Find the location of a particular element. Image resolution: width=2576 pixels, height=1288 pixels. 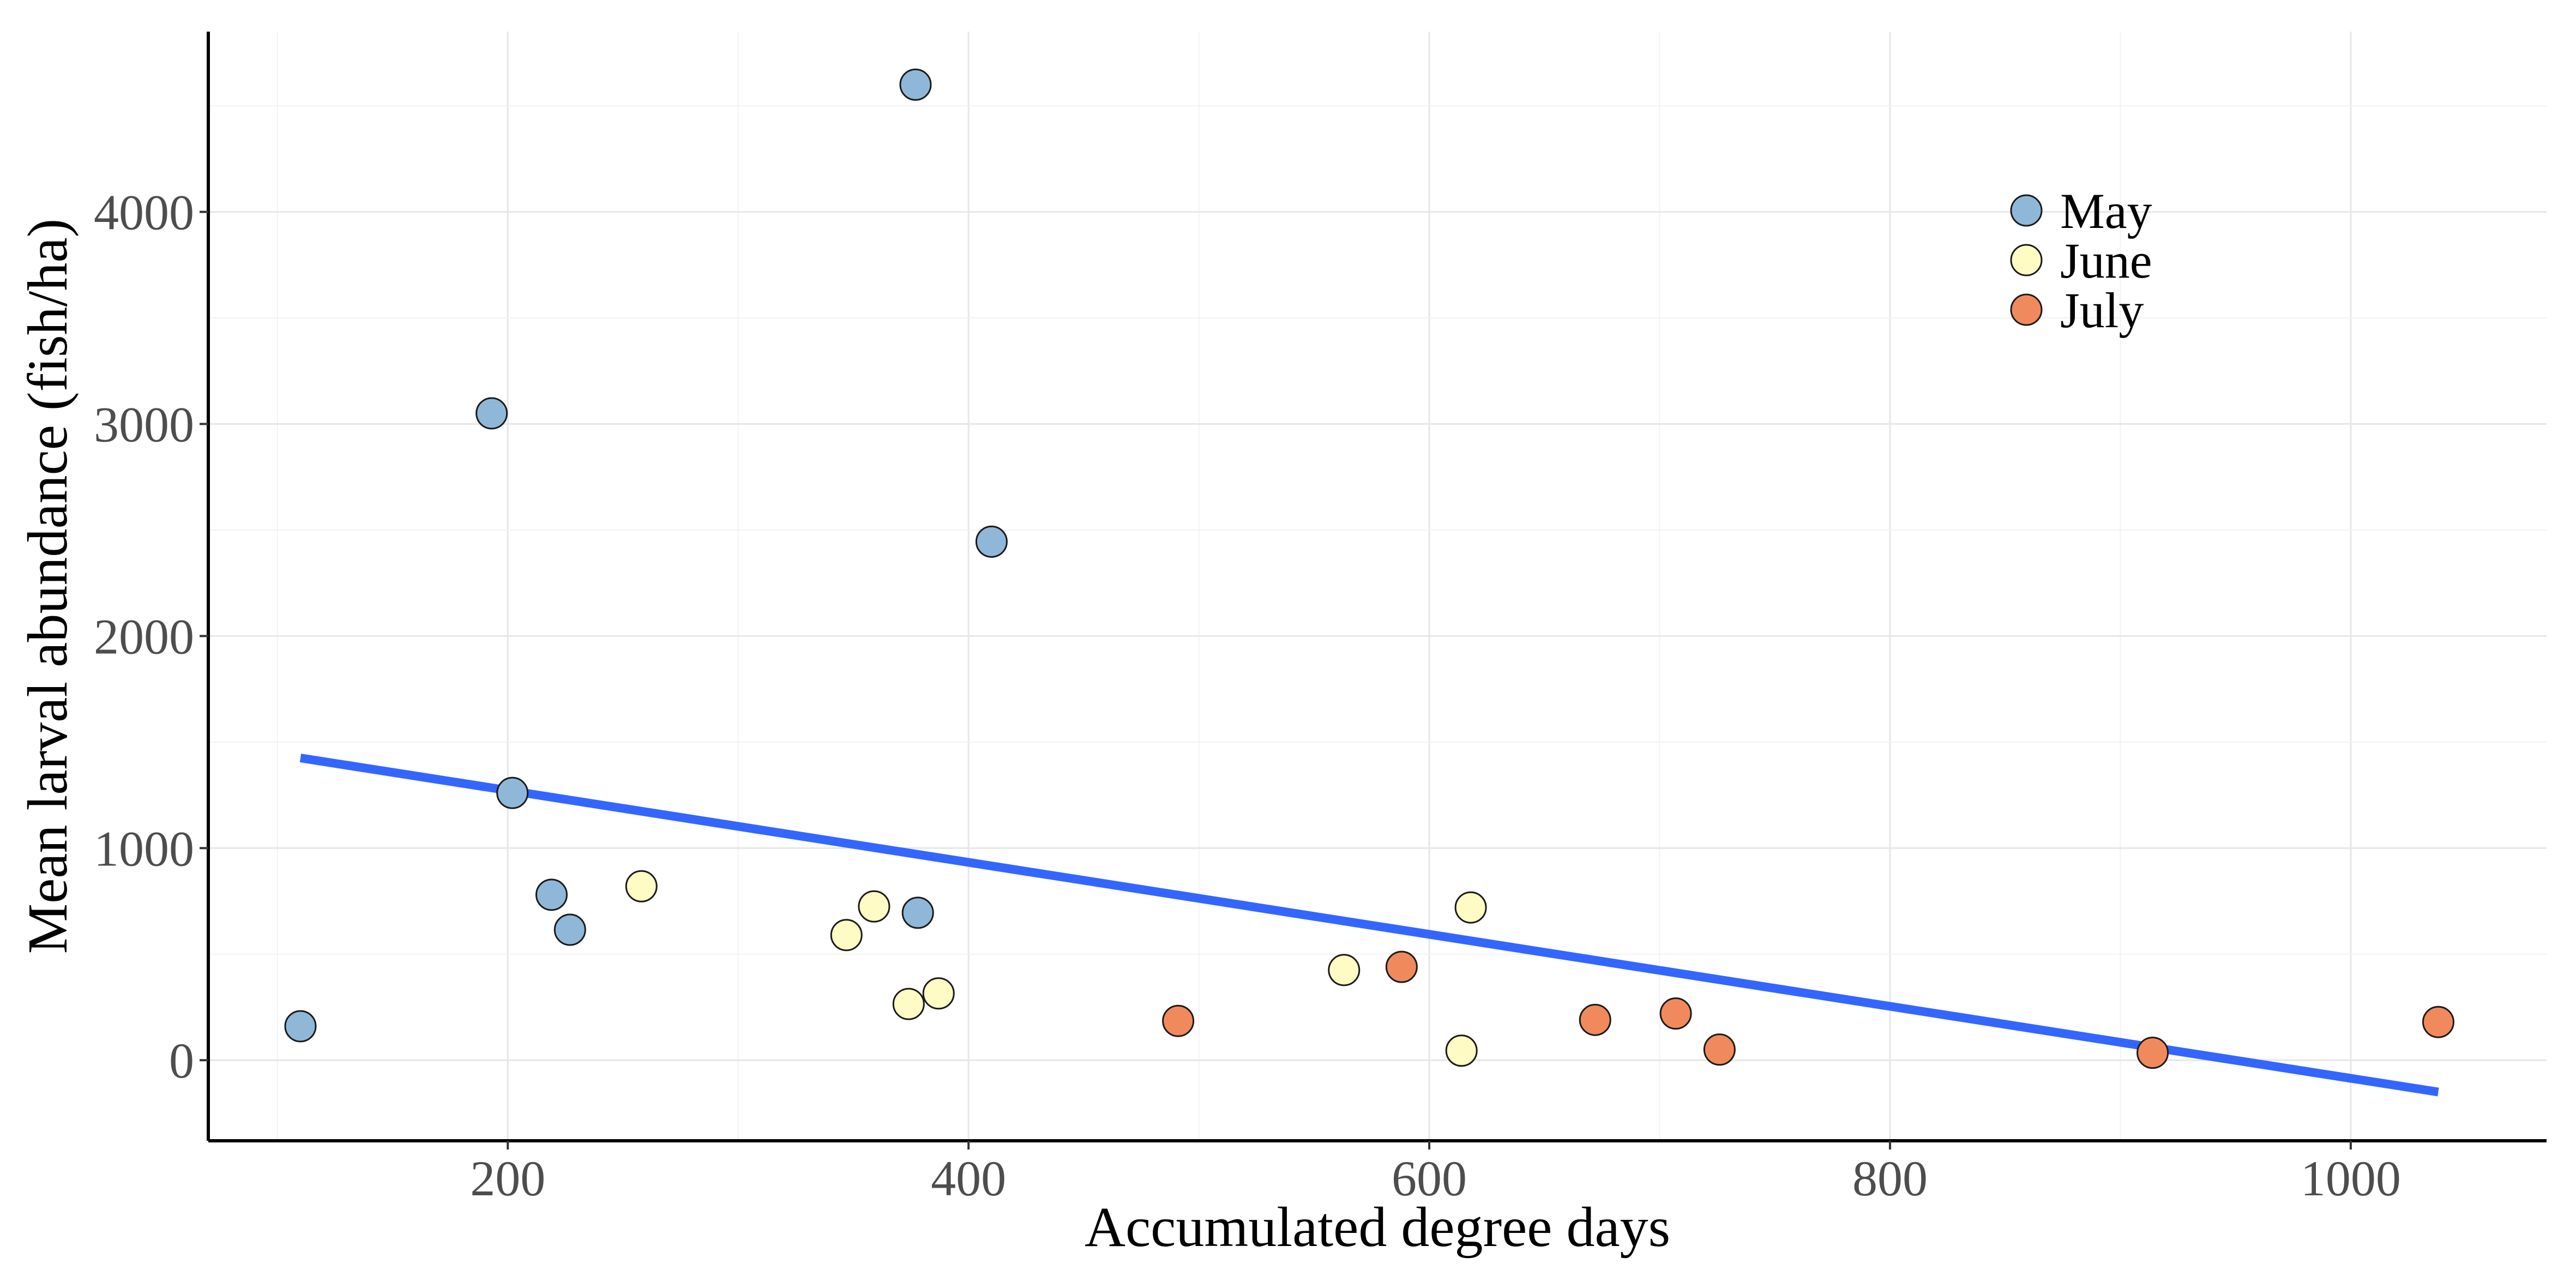

x-axis-title: Accumulated degree days is located at coordinates (1377, 1227).